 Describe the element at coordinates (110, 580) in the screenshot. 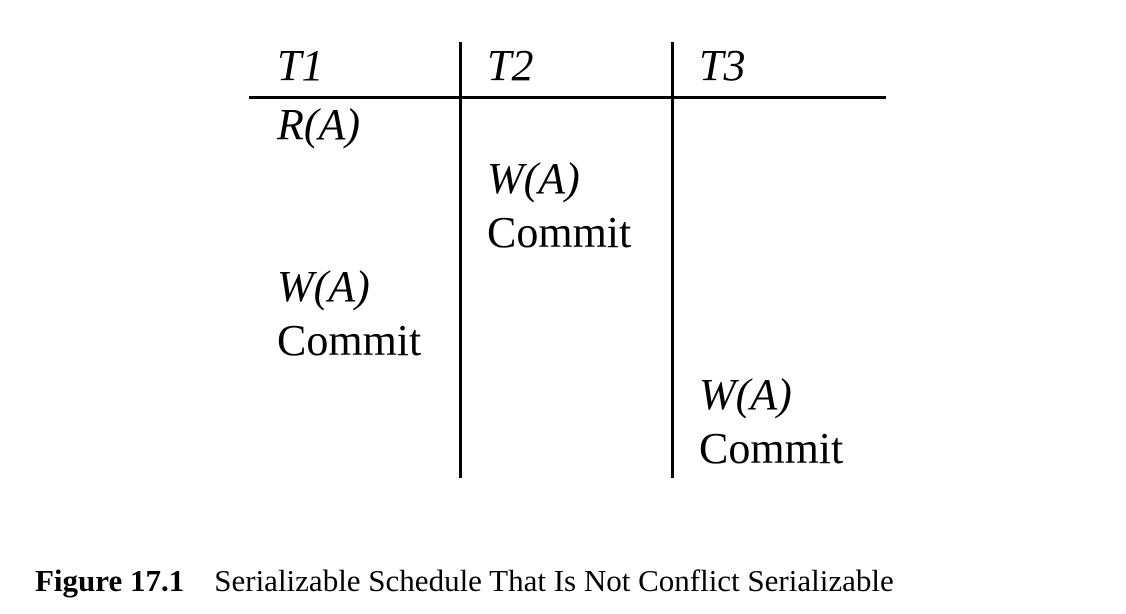

I see `figure-label: Figure 17.1` at that location.